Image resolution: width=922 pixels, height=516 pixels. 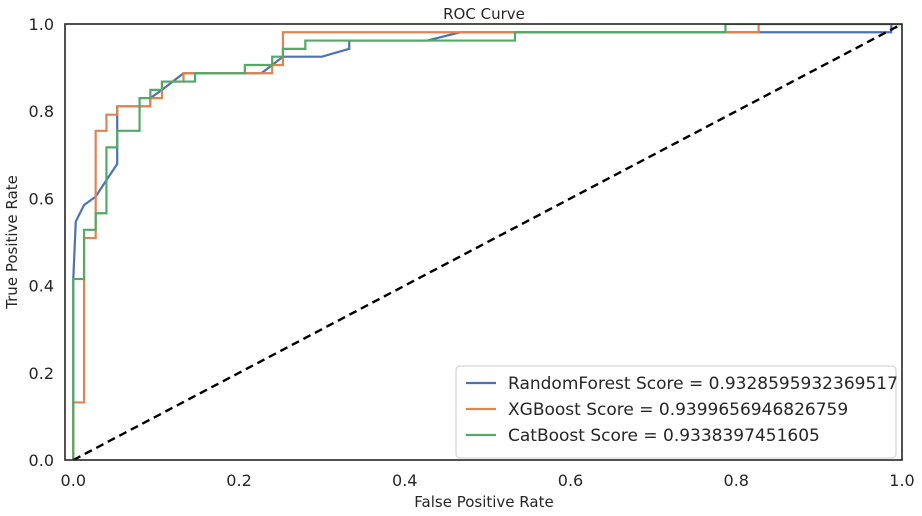 What do you see at coordinates (41, 460) in the screenshot?
I see `y-tick-label: 0.0` at bounding box center [41, 460].